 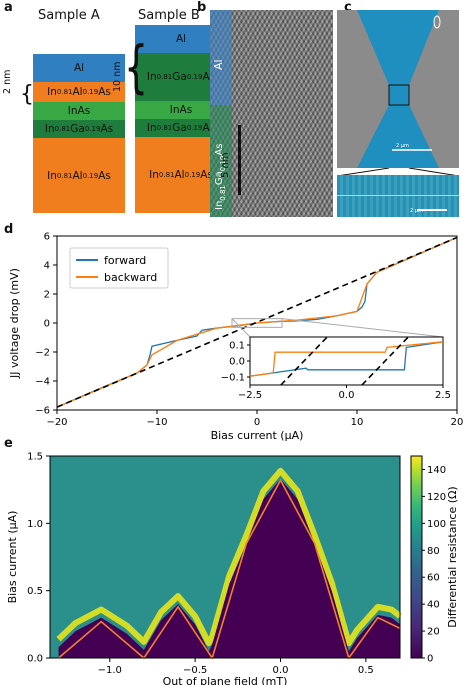 I want to click on iv-y-tick-label: 2, so click(x=47, y=295).